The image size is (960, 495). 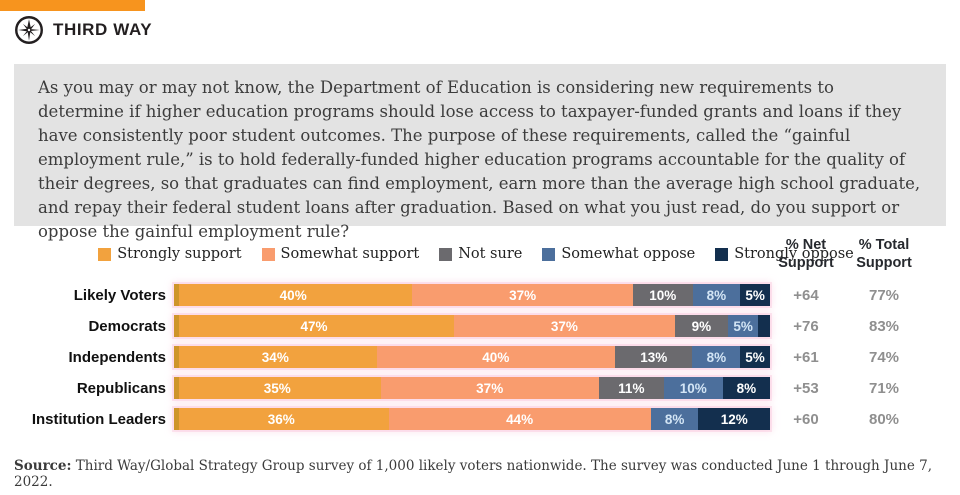 I want to click on bar-segment: 47%, so click(x=314, y=326).